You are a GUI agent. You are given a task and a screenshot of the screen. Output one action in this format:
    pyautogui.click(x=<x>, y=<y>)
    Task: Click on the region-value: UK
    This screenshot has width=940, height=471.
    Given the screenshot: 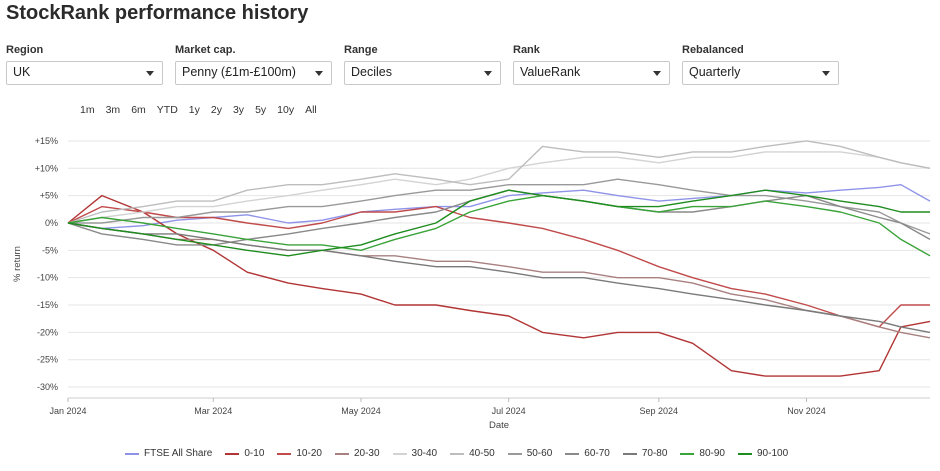 What is the action you would take?
    pyautogui.click(x=22, y=72)
    